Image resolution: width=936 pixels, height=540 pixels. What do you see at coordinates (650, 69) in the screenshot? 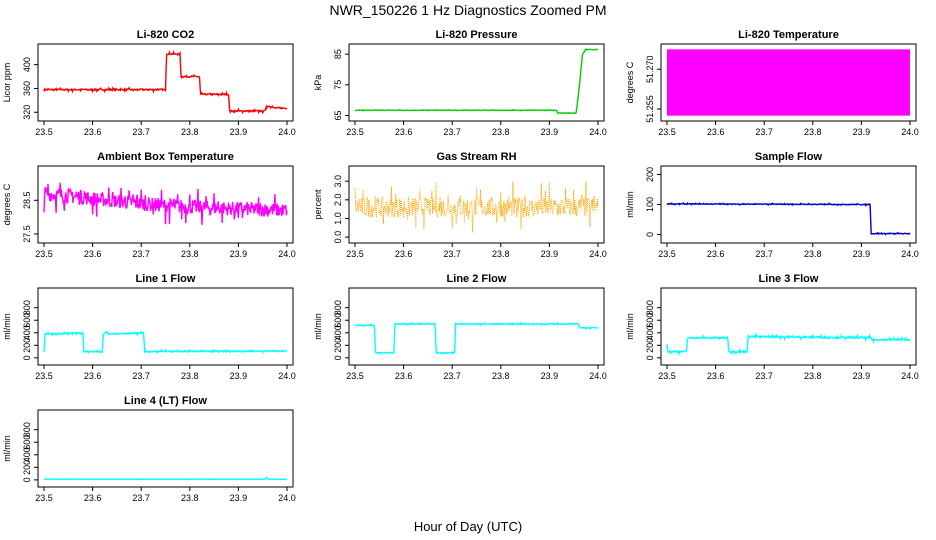
I see `y-tick-label: 51.270` at bounding box center [650, 69].